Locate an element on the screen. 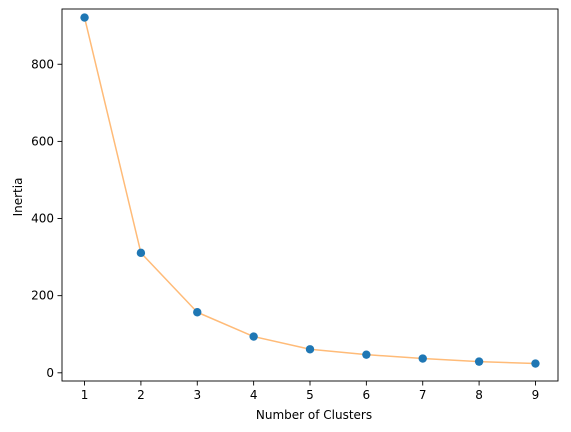  y-axis-label: Inertia is located at coordinates (18, 197).